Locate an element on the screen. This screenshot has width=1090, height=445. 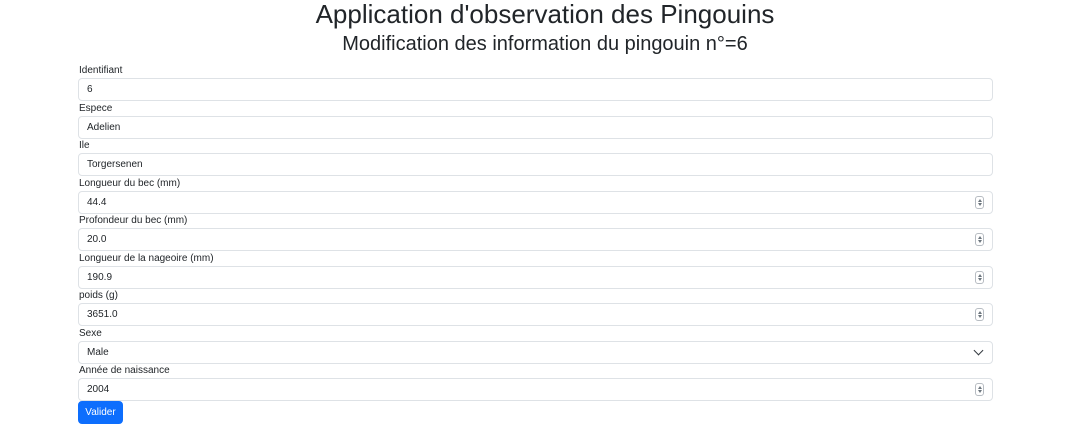
annee-naissance-input-box is located at coordinates (535, 389).